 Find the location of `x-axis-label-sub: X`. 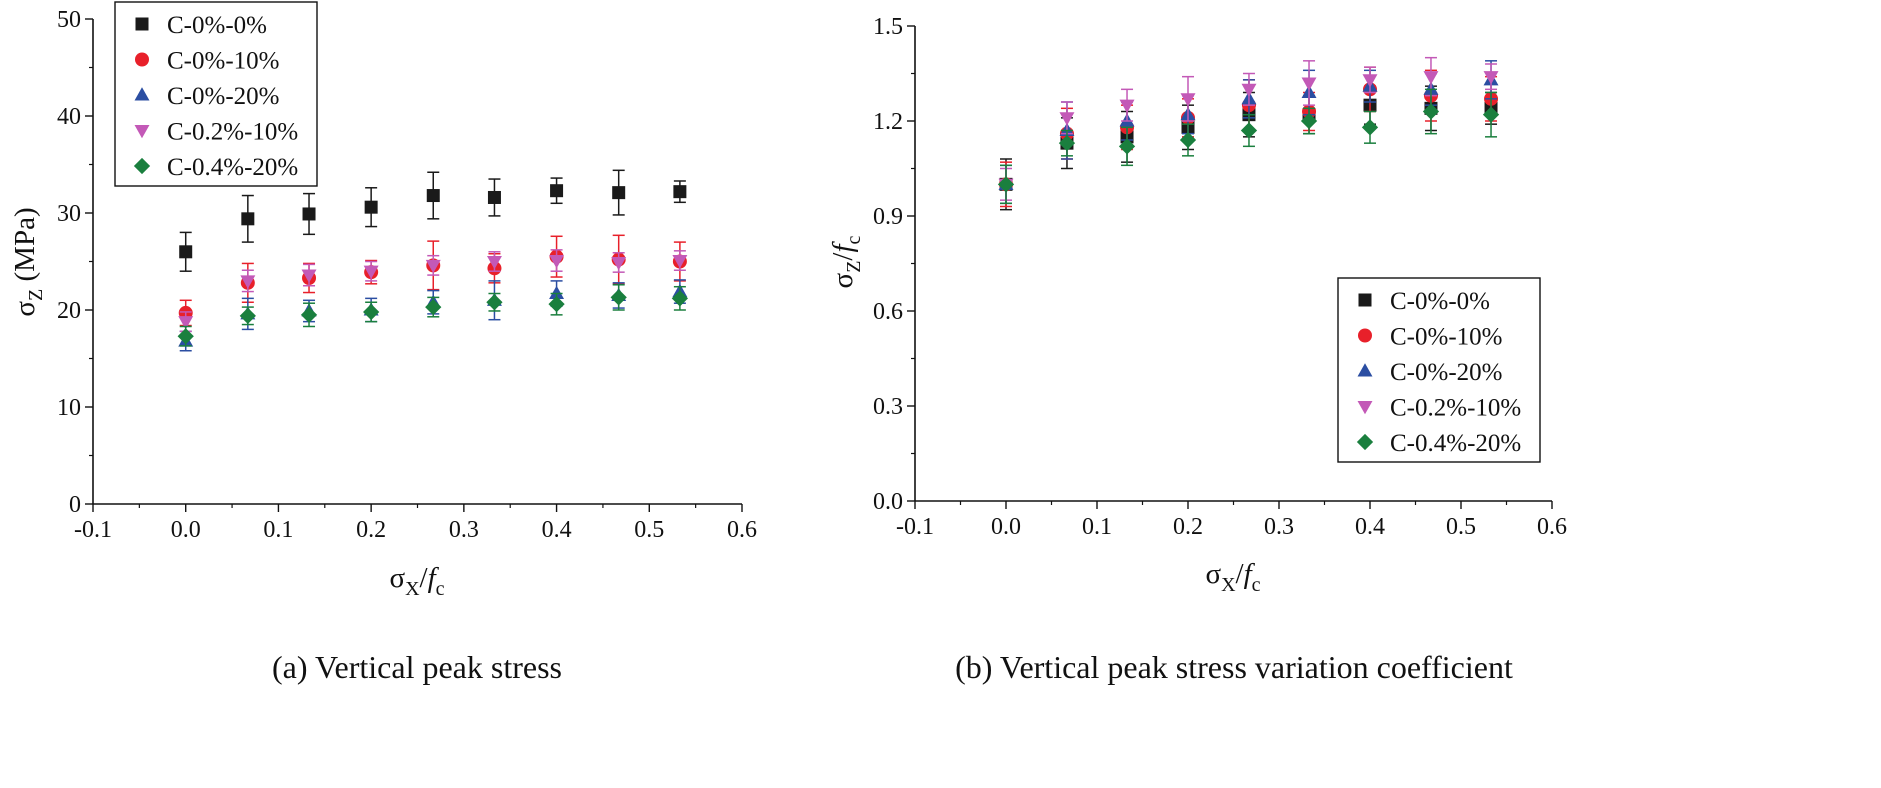

x-axis-label-sub: X is located at coordinates (412, 589).